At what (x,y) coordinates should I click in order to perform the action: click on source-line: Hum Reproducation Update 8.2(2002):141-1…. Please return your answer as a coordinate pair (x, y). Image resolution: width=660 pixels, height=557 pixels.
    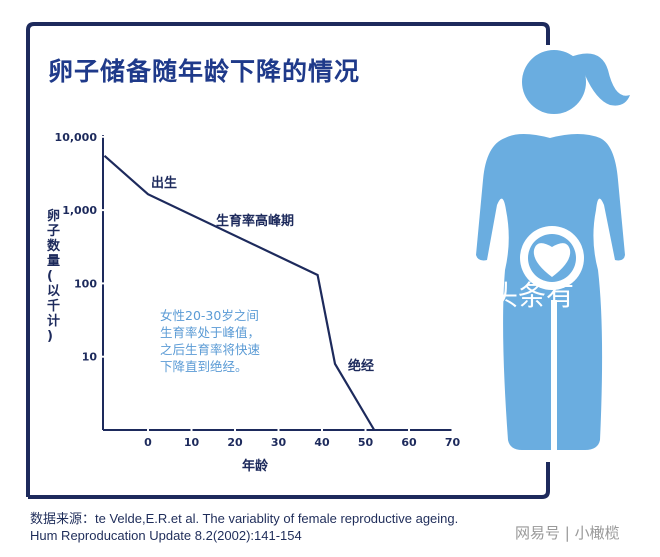
    Looking at the image, I should click on (166, 535).